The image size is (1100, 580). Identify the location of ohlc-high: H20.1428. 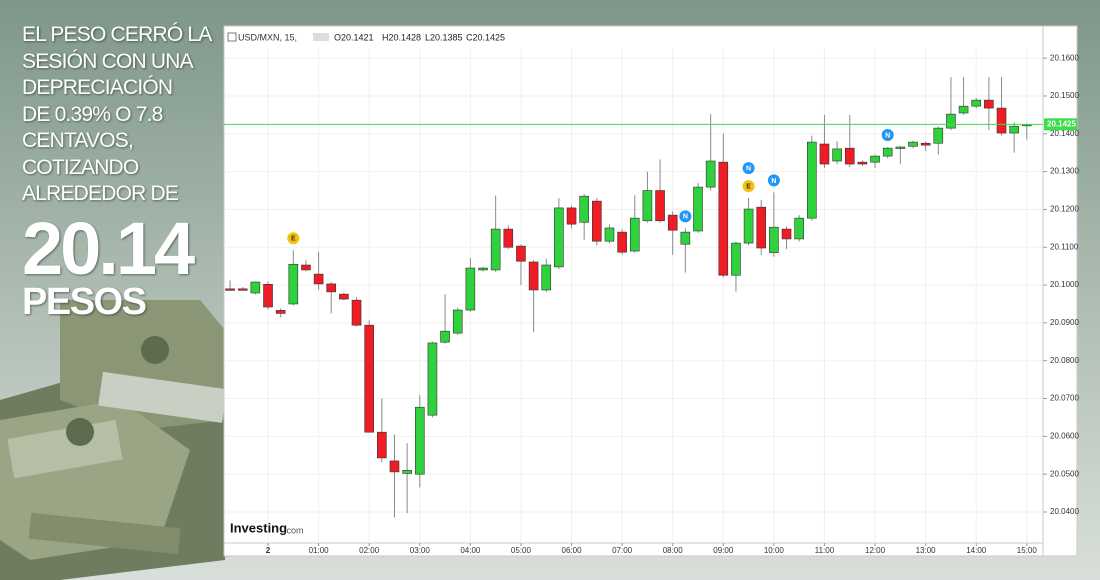
(401, 37).